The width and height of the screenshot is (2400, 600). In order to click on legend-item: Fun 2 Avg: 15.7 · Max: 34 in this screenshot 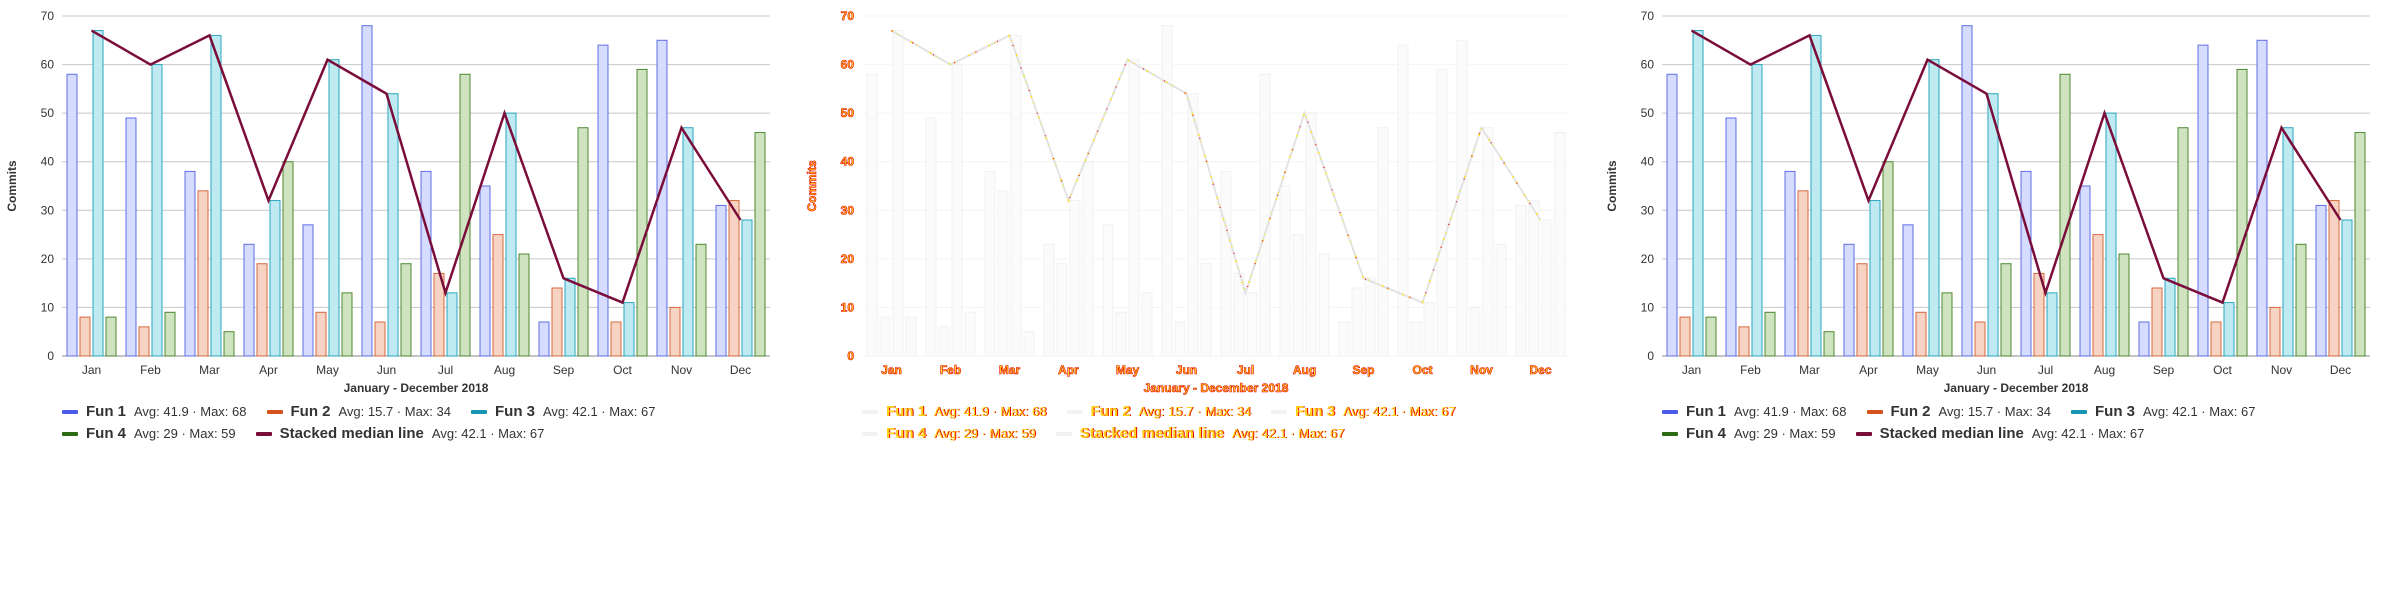, I will do `click(1958, 412)`.